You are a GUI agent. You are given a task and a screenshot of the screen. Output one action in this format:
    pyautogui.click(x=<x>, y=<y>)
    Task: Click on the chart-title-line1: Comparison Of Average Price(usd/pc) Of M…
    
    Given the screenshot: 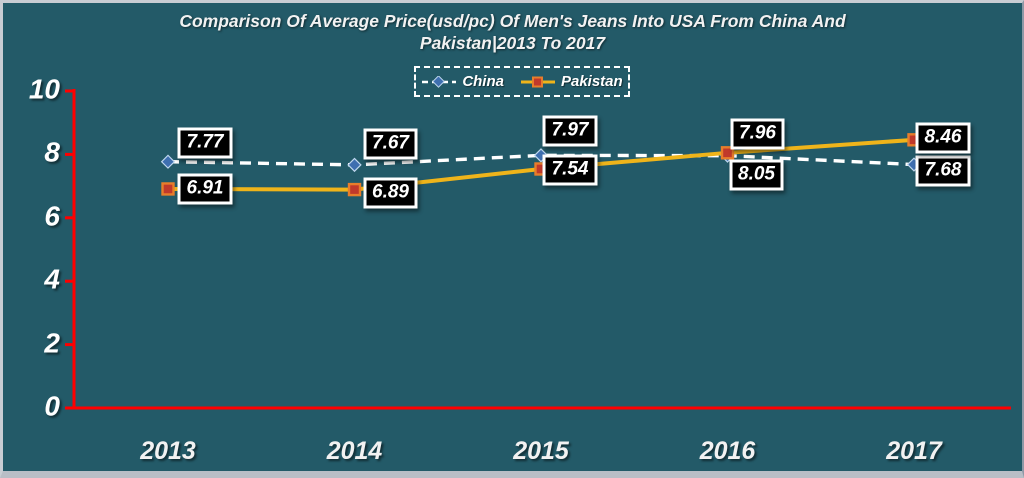 What is the action you would take?
    pyautogui.click(x=512, y=21)
    